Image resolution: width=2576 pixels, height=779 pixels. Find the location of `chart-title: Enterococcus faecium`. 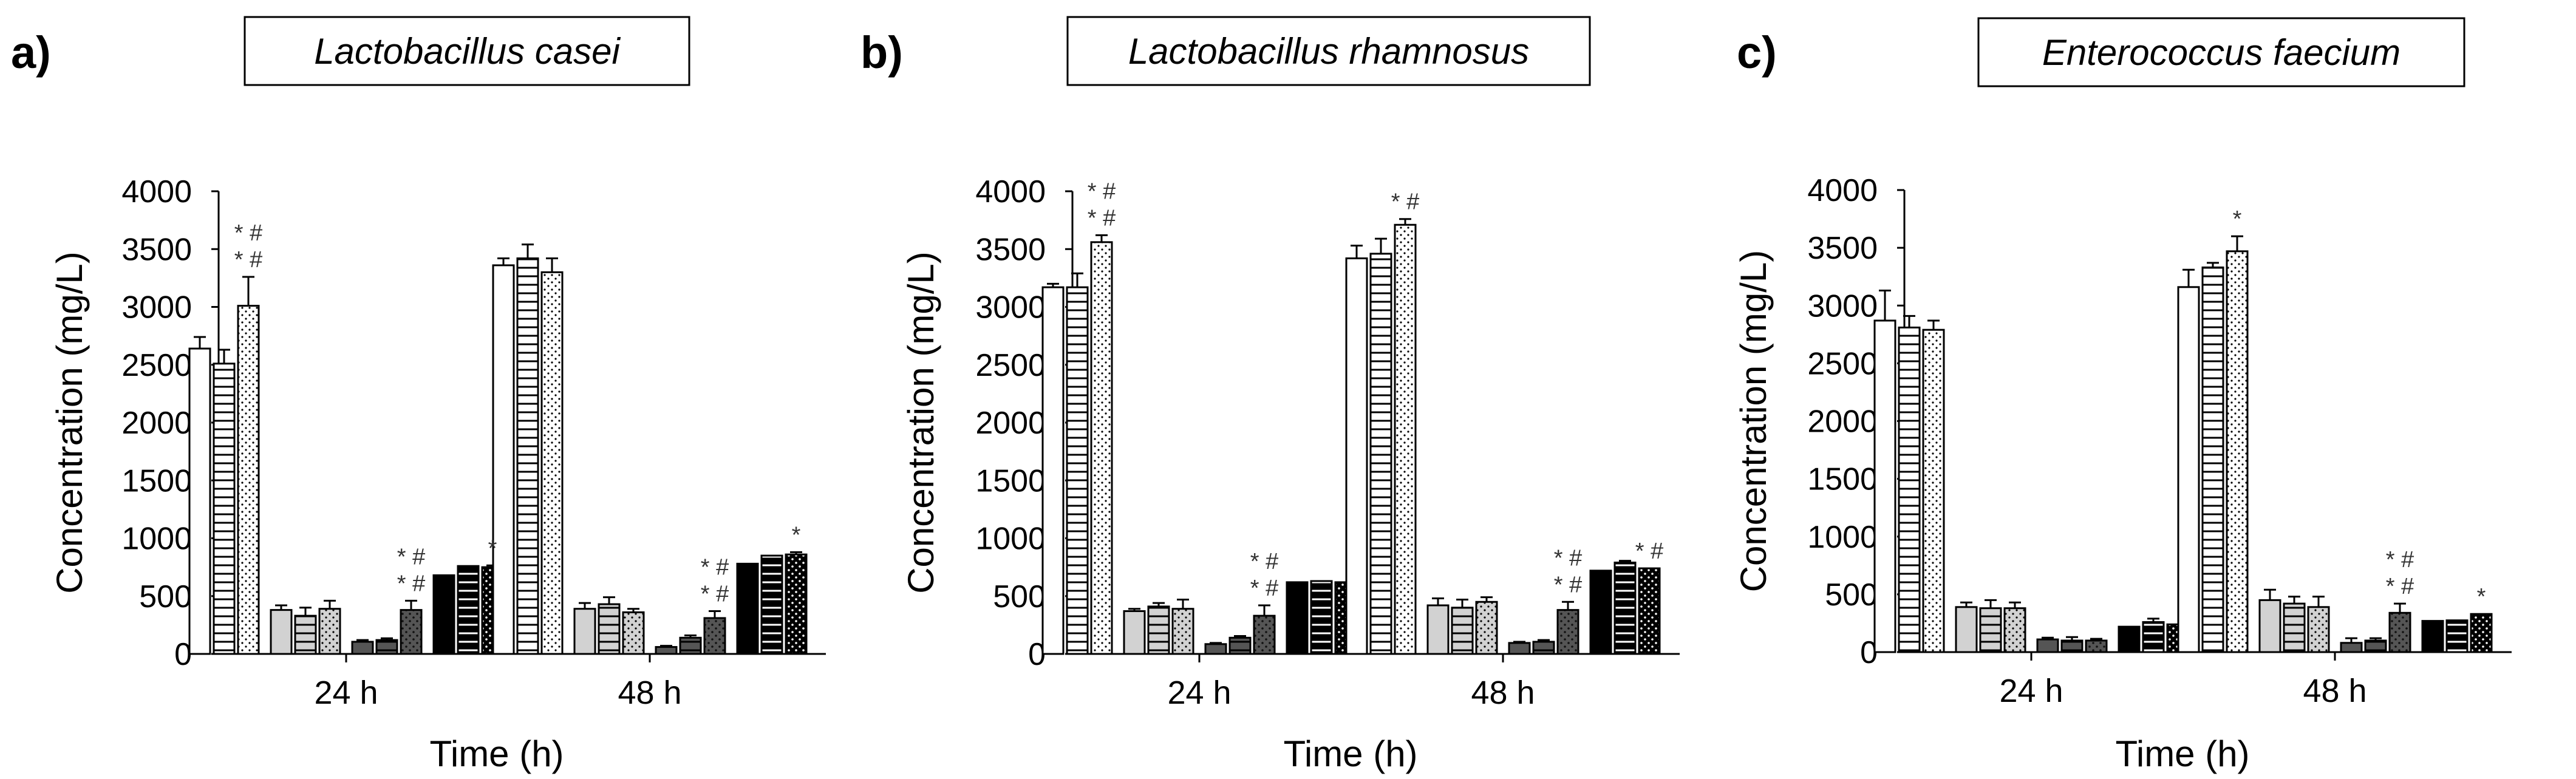

chart-title: Enterococcus faecium is located at coordinates (2222, 52).